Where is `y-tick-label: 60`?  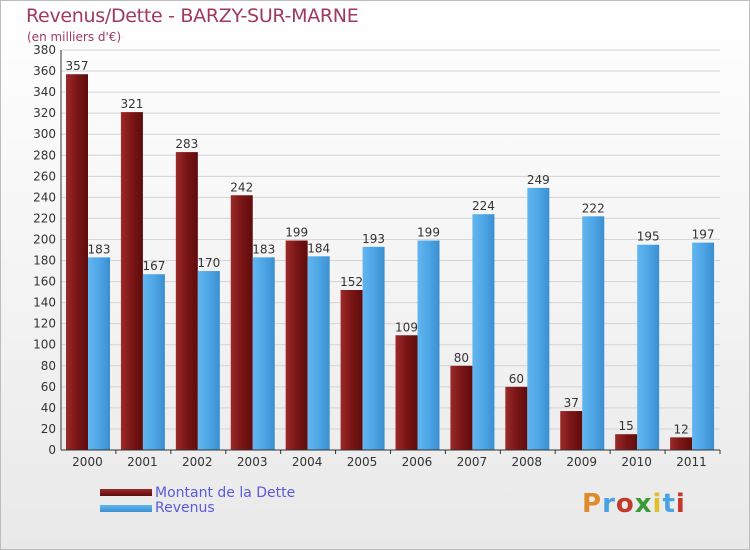
y-tick-label: 60 is located at coordinates (48, 387).